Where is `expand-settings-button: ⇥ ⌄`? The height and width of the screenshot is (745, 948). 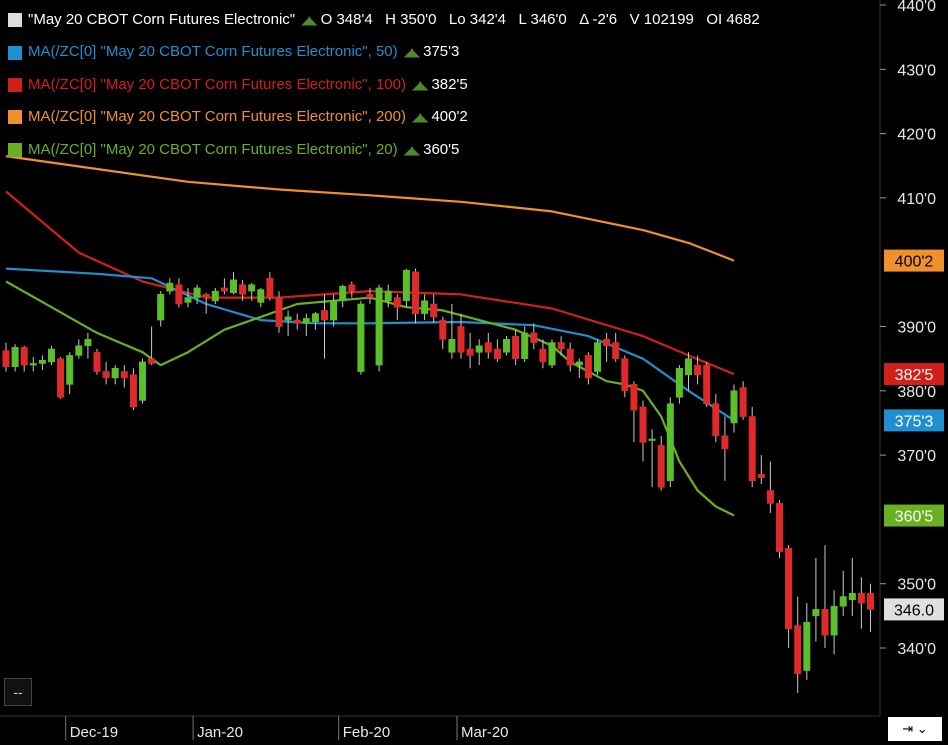
expand-settings-button: ⇥ ⌄ is located at coordinates (915, 729).